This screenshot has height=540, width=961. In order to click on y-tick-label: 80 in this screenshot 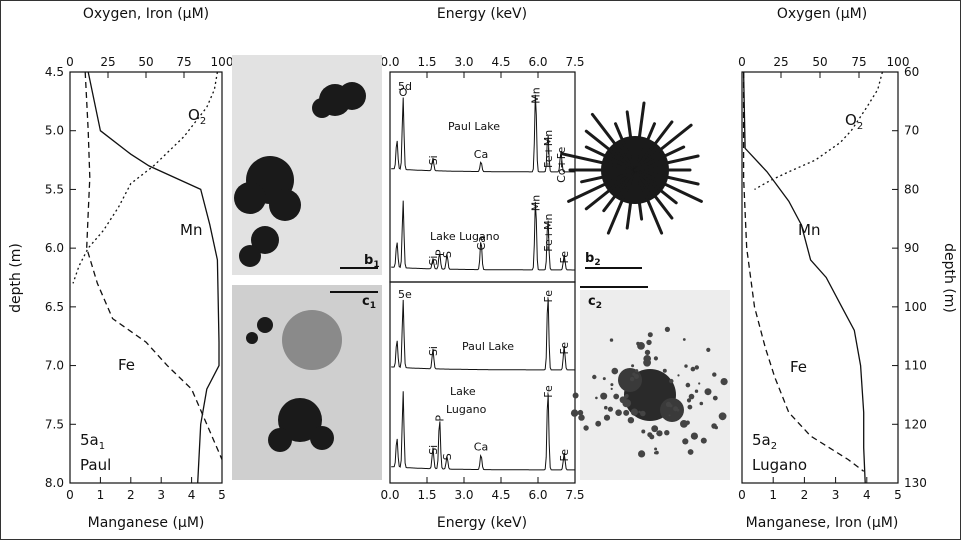, I will do `click(911, 189)`.